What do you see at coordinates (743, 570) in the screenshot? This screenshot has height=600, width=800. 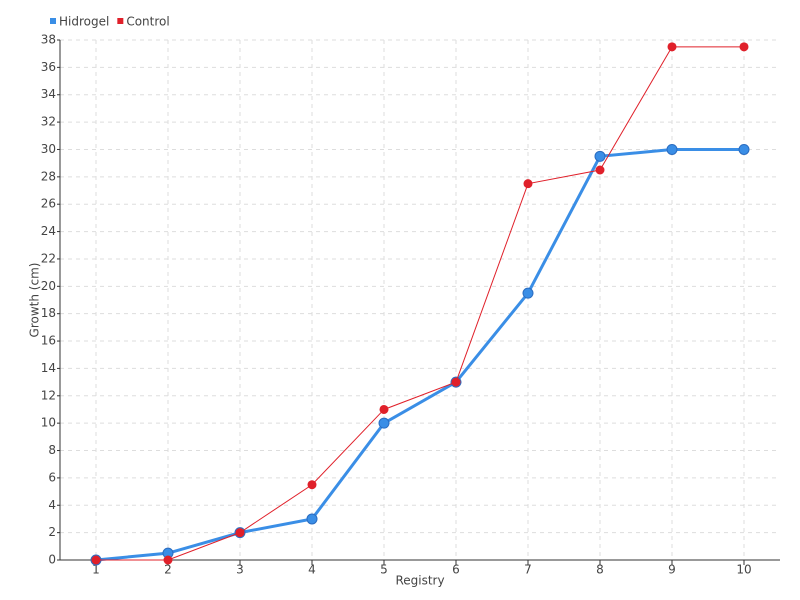 I see `x-tick-label: 10` at bounding box center [743, 570].